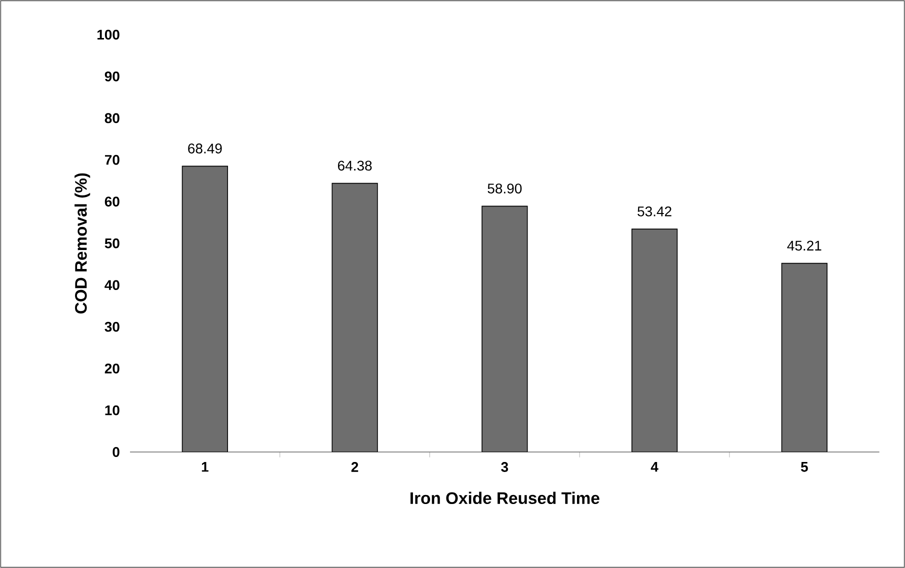 Image resolution: width=905 pixels, height=568 pixels. I want to click on y-tick-label: 80, so click(112, 118).